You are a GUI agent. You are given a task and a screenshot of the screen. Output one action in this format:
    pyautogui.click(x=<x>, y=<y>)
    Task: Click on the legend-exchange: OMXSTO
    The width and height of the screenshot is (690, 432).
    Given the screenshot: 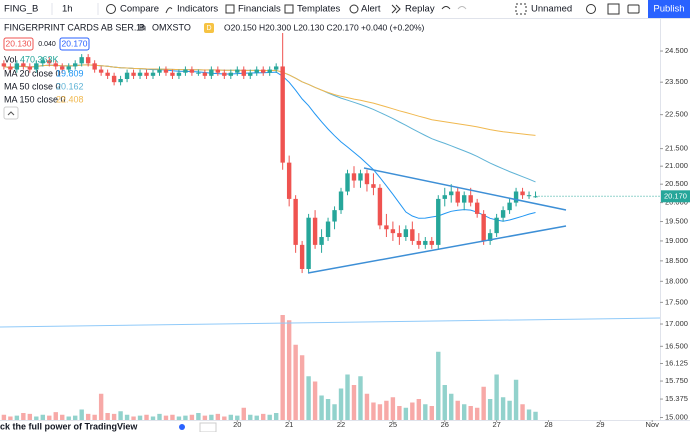 What is the action you would take?
    pyautogui.click(x=171, y=27)
    